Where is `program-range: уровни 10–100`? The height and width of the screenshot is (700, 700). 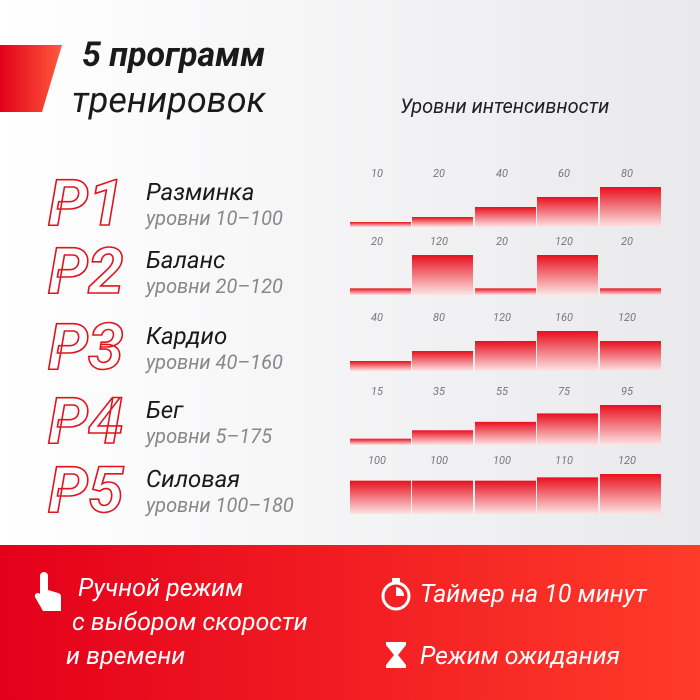 program-range: уровни 10–100 is located at coordinates (214, 218).